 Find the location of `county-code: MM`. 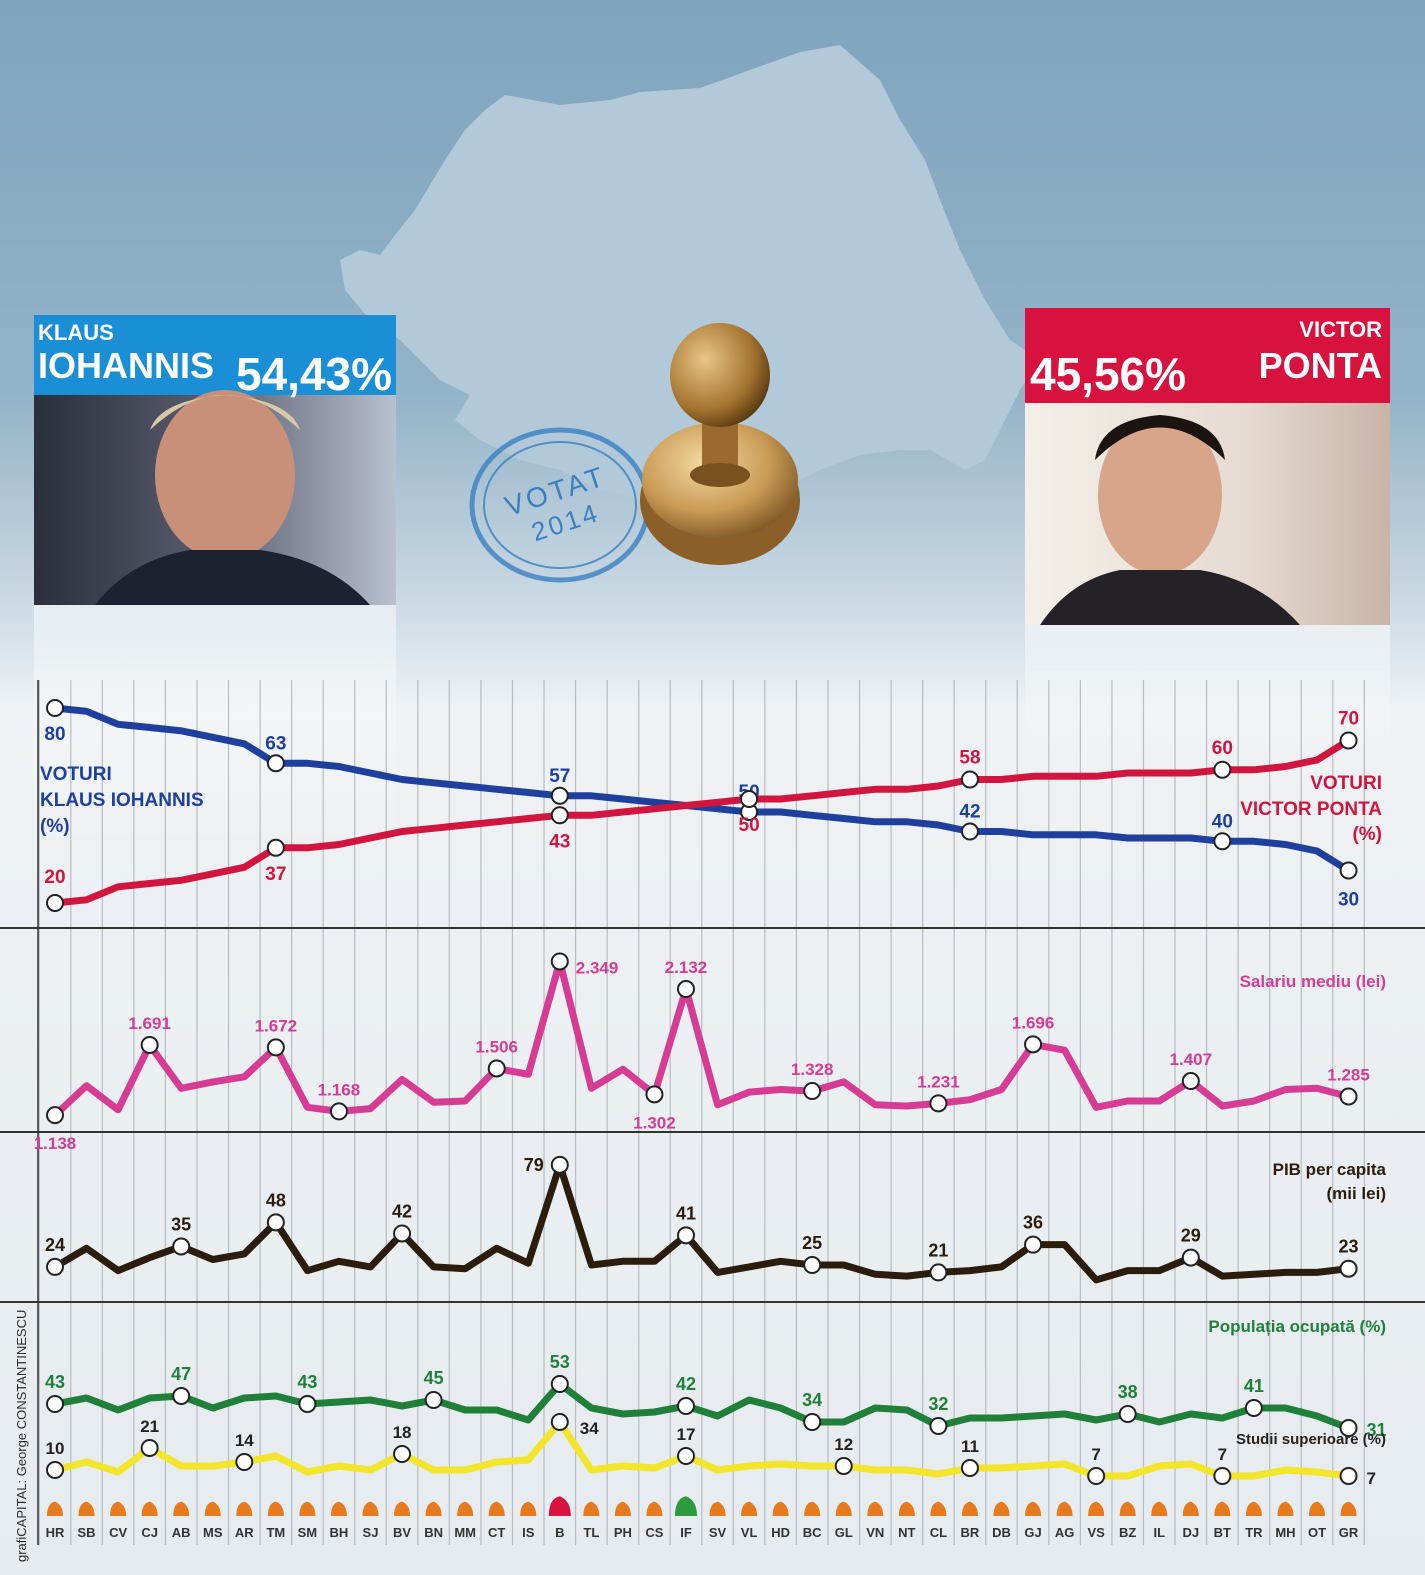

county-code: MM is located at coordinates (465, 1532).